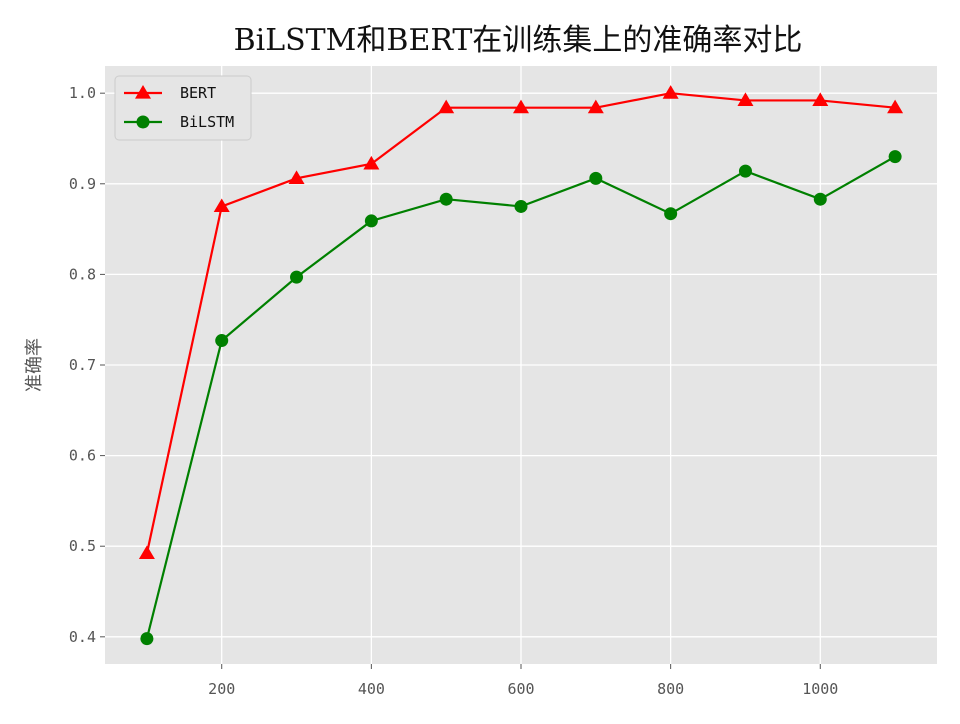  I want to click on chart-title: BiLSTM和BERT在训练集上的准确率对比, so click(518, 40).